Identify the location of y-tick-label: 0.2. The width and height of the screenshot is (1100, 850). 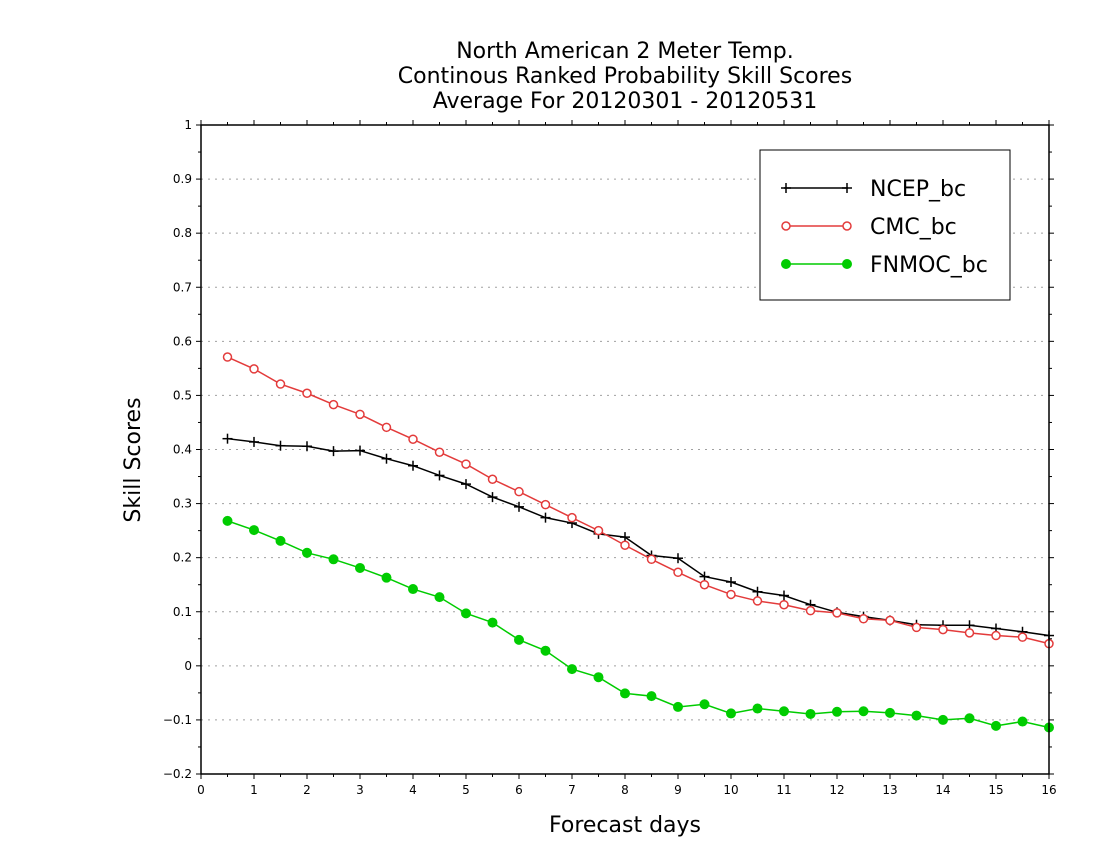
(182, 558).